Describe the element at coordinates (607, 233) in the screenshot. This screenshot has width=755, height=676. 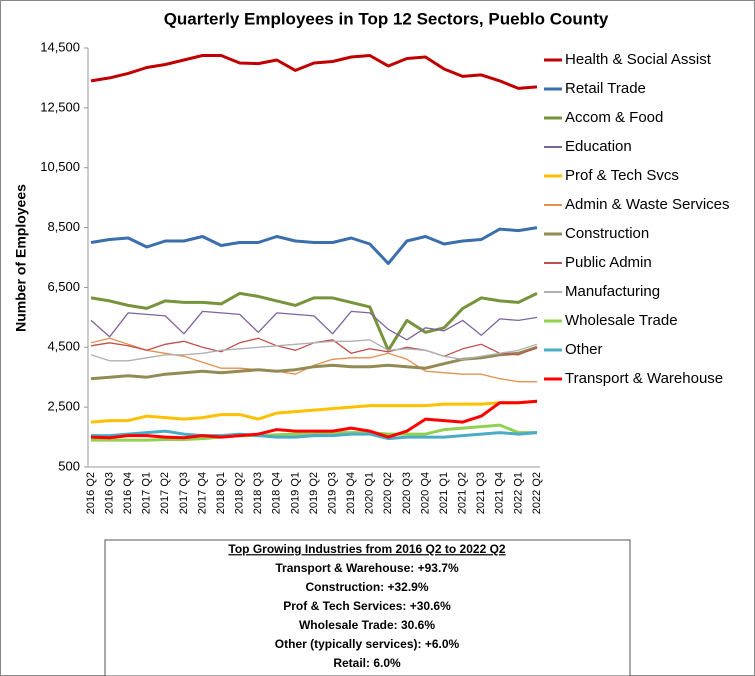
I see `legend-label: Construction` at that location.